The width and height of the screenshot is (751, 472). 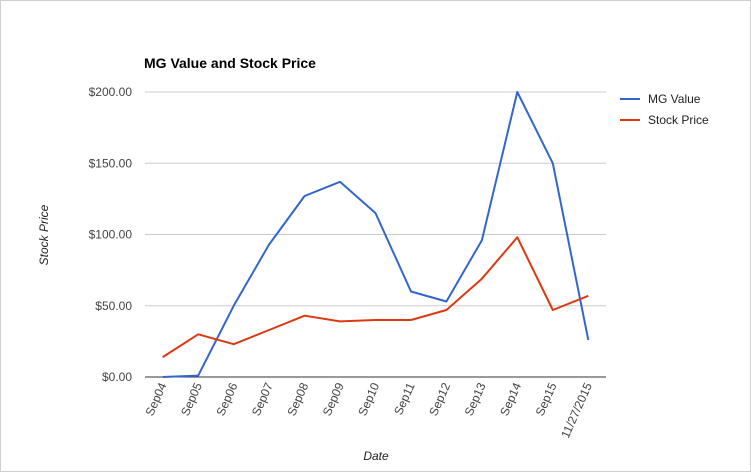 I want to click on chart-title: MG Value and Stock Price, so click(x=230, y=63).